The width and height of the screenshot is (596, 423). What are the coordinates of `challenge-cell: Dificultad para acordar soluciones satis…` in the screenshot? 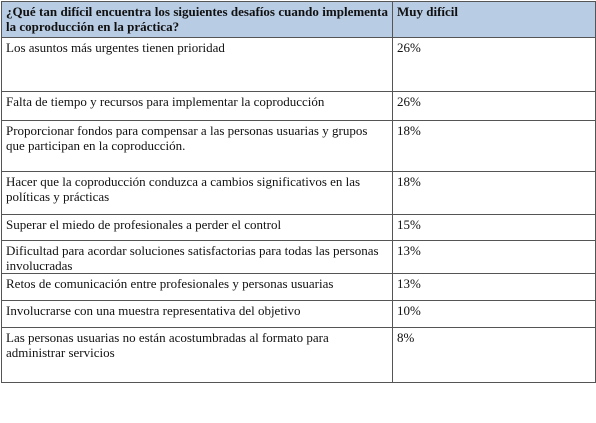 It's located at (197, 257).